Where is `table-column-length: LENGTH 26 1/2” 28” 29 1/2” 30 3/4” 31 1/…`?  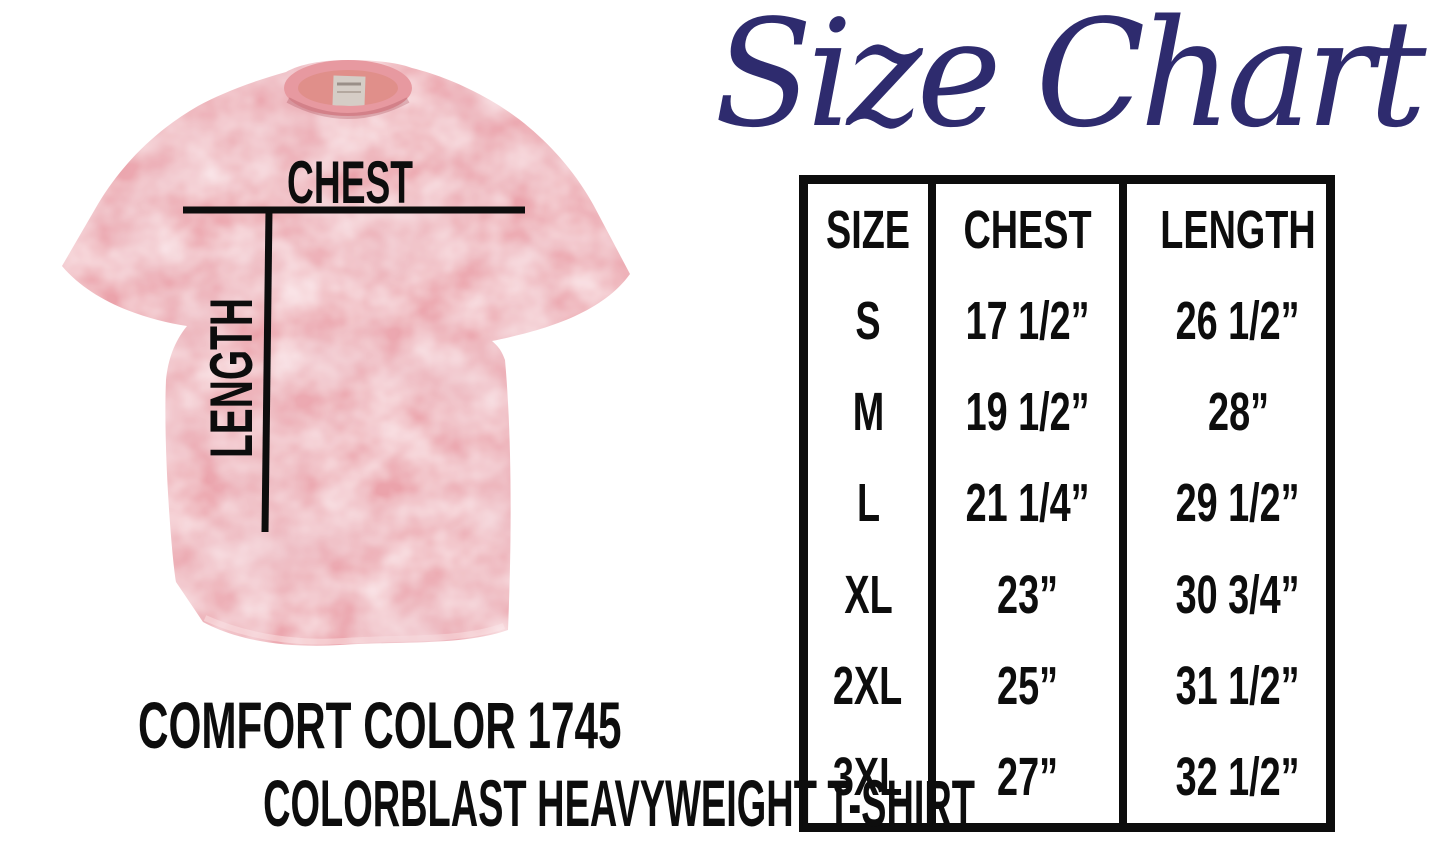
table-column-length: LENGTH 26 1/2” 28” 29 1/2” 30 3/4” 31 1/… is located at coordinates (1234, 503).